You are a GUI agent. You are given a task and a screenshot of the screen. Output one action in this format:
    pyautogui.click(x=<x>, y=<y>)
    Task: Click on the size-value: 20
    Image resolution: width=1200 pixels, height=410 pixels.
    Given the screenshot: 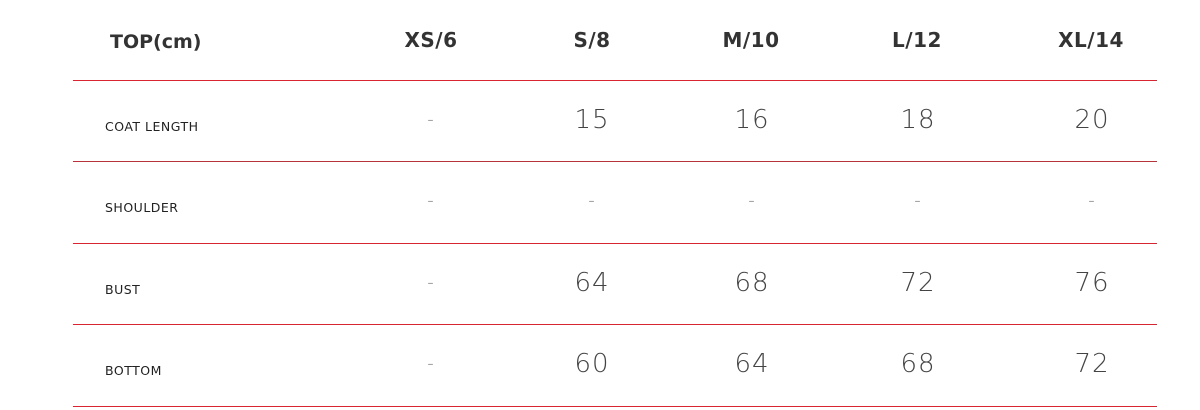 What is the action you would take?
    pyautogui.click(x=1092, y=120)
    